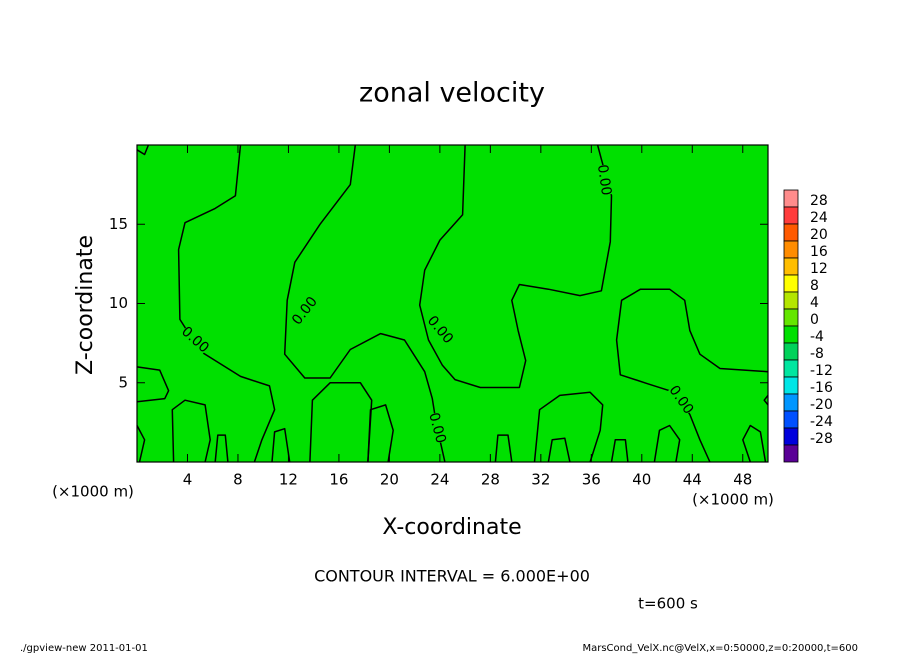  Describe the element at coordinates (238, 480) in the screenshot. I see `x-tick-label: 8` at that location.